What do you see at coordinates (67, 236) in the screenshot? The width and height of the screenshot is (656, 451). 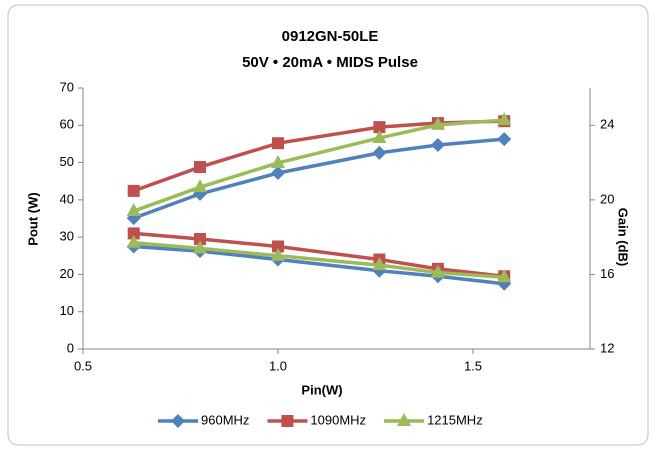 I see `y-tick-label: 30` at bounding box center [67, 236].